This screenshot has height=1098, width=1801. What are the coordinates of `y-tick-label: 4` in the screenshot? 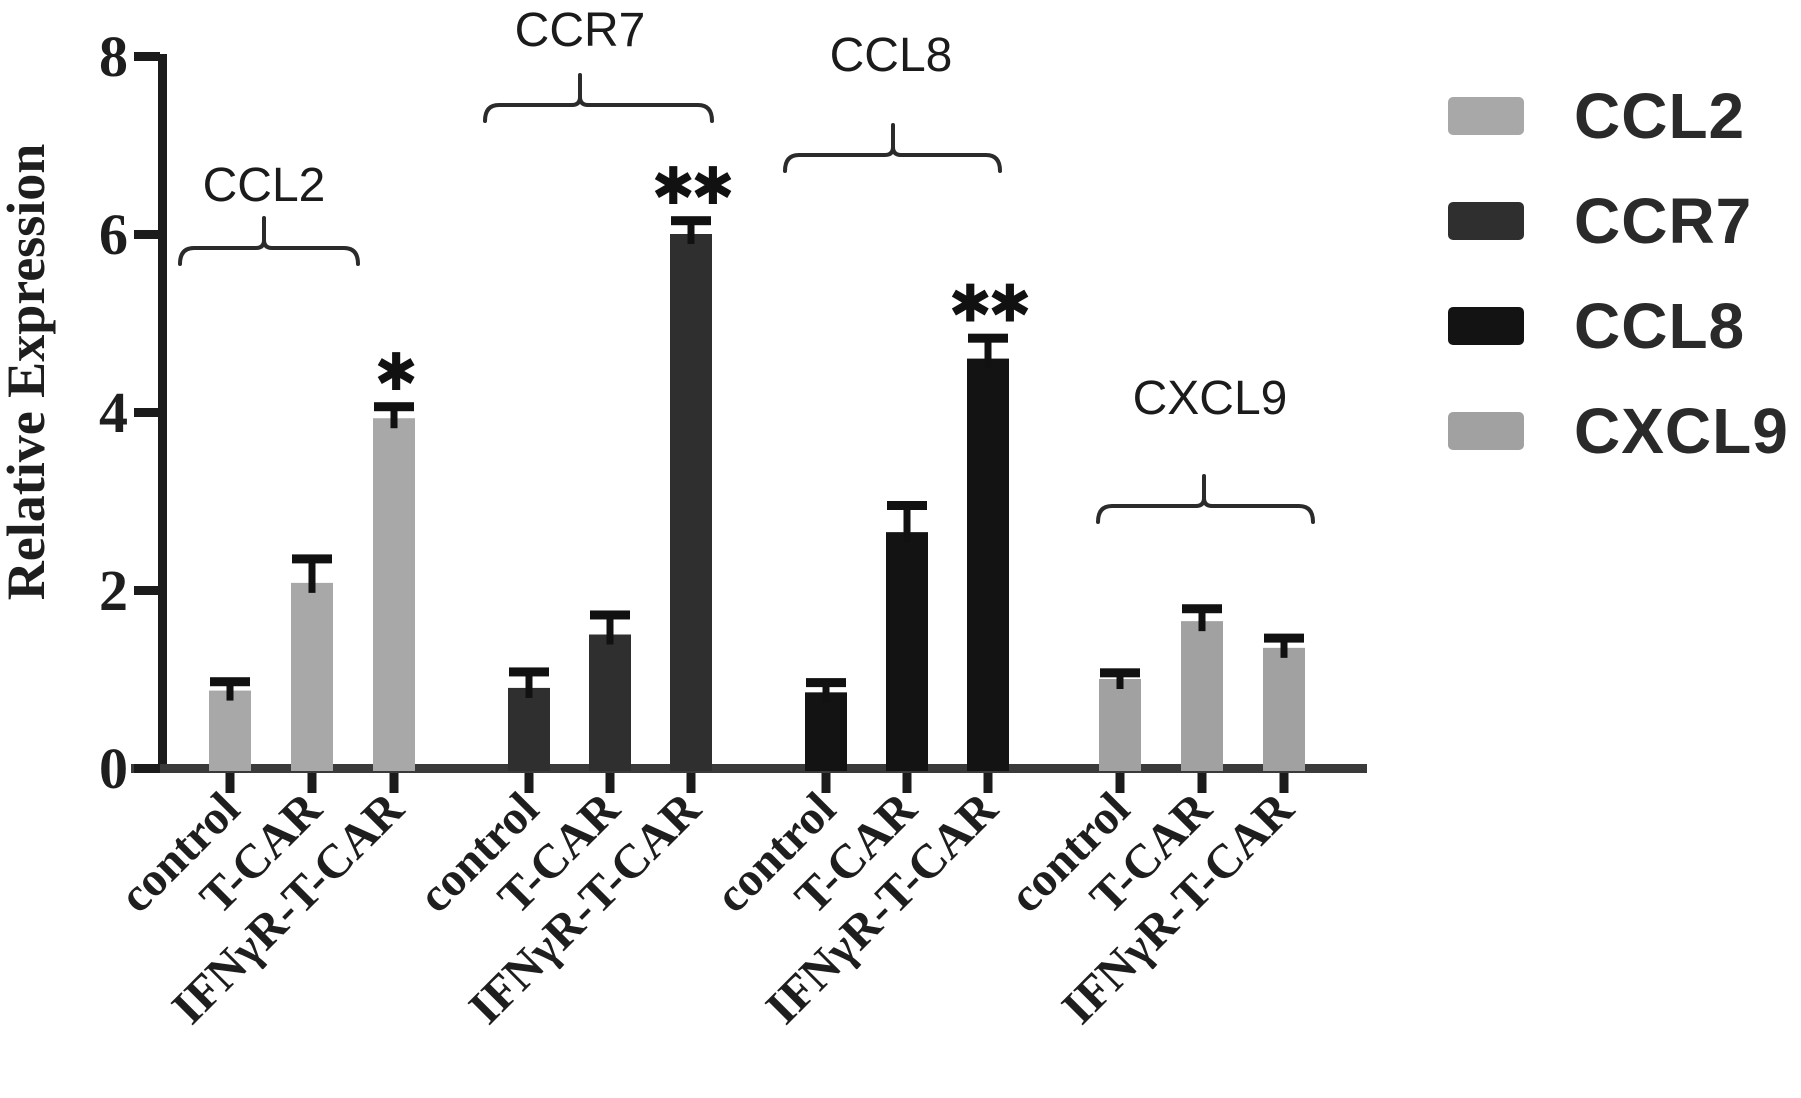 It's located at (113, 412).